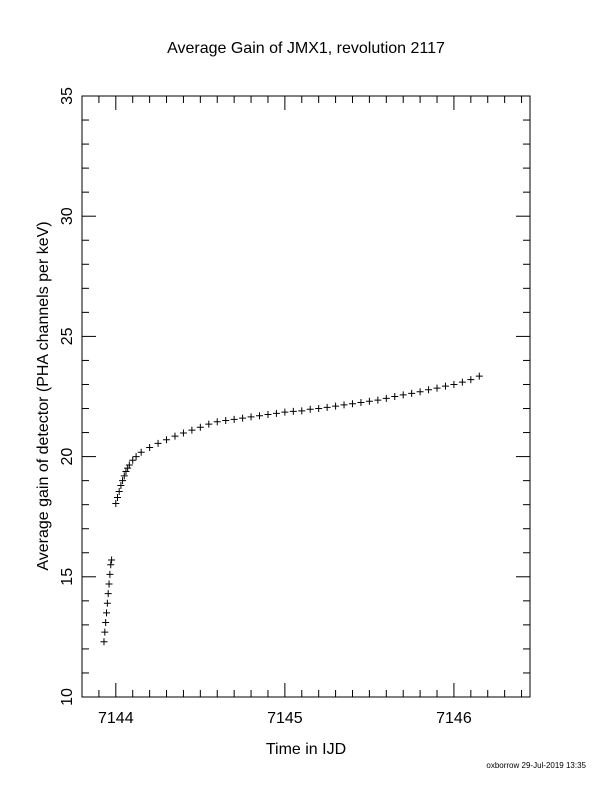  What do you see at coordinates (67, 96) in the screenshot?
I see `y-tick-label: 35` at bounding box center [67, 96].